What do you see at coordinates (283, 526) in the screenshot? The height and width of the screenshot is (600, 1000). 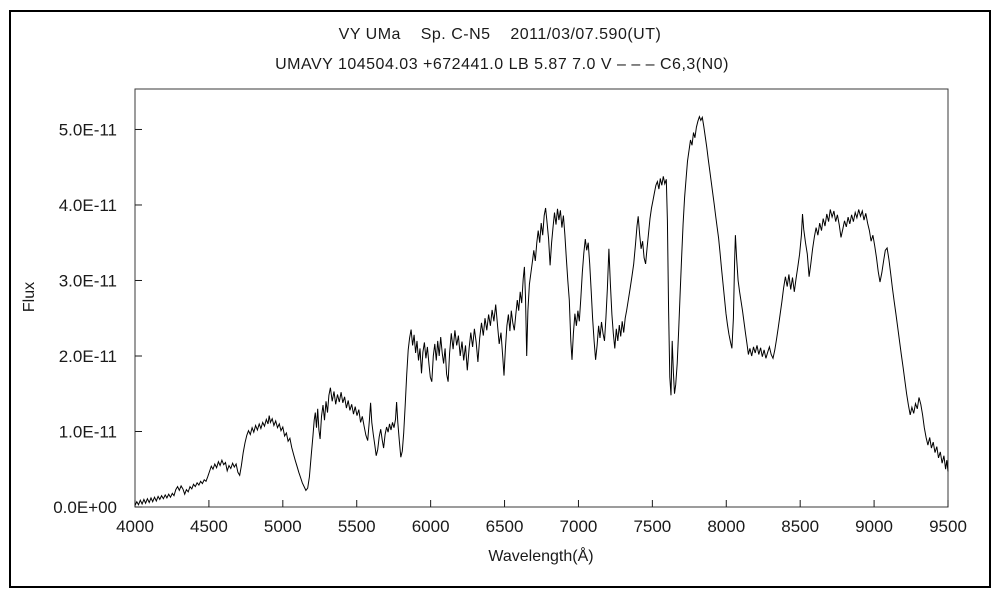 I see `x-tick-label: 5000` at bounding box center [283, 526].